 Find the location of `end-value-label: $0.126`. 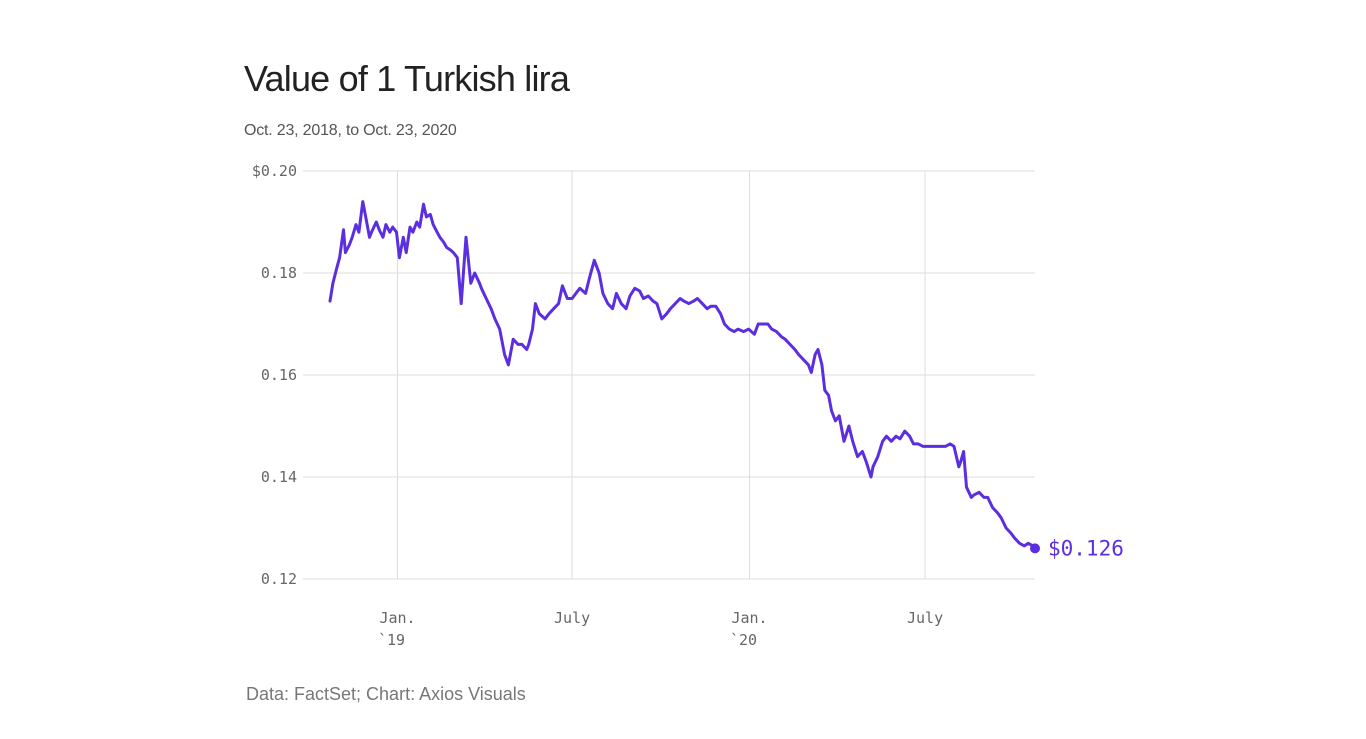

end-value-label: $0.126 is located at coordinates (1086, 548).